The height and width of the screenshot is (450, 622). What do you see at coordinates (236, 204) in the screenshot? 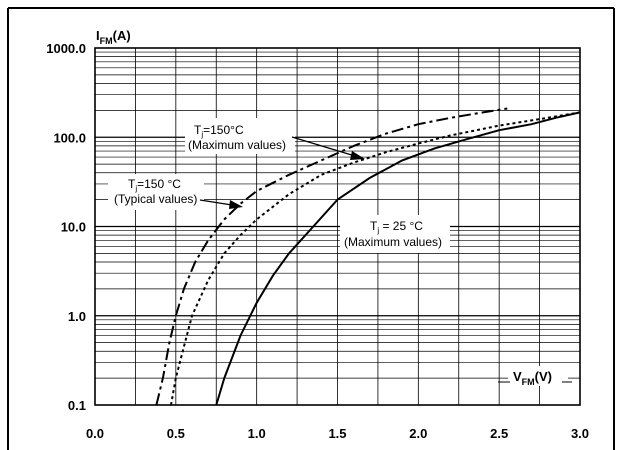
I see `annotation-typ150-arrowhead` at bounding box center [236, 204].